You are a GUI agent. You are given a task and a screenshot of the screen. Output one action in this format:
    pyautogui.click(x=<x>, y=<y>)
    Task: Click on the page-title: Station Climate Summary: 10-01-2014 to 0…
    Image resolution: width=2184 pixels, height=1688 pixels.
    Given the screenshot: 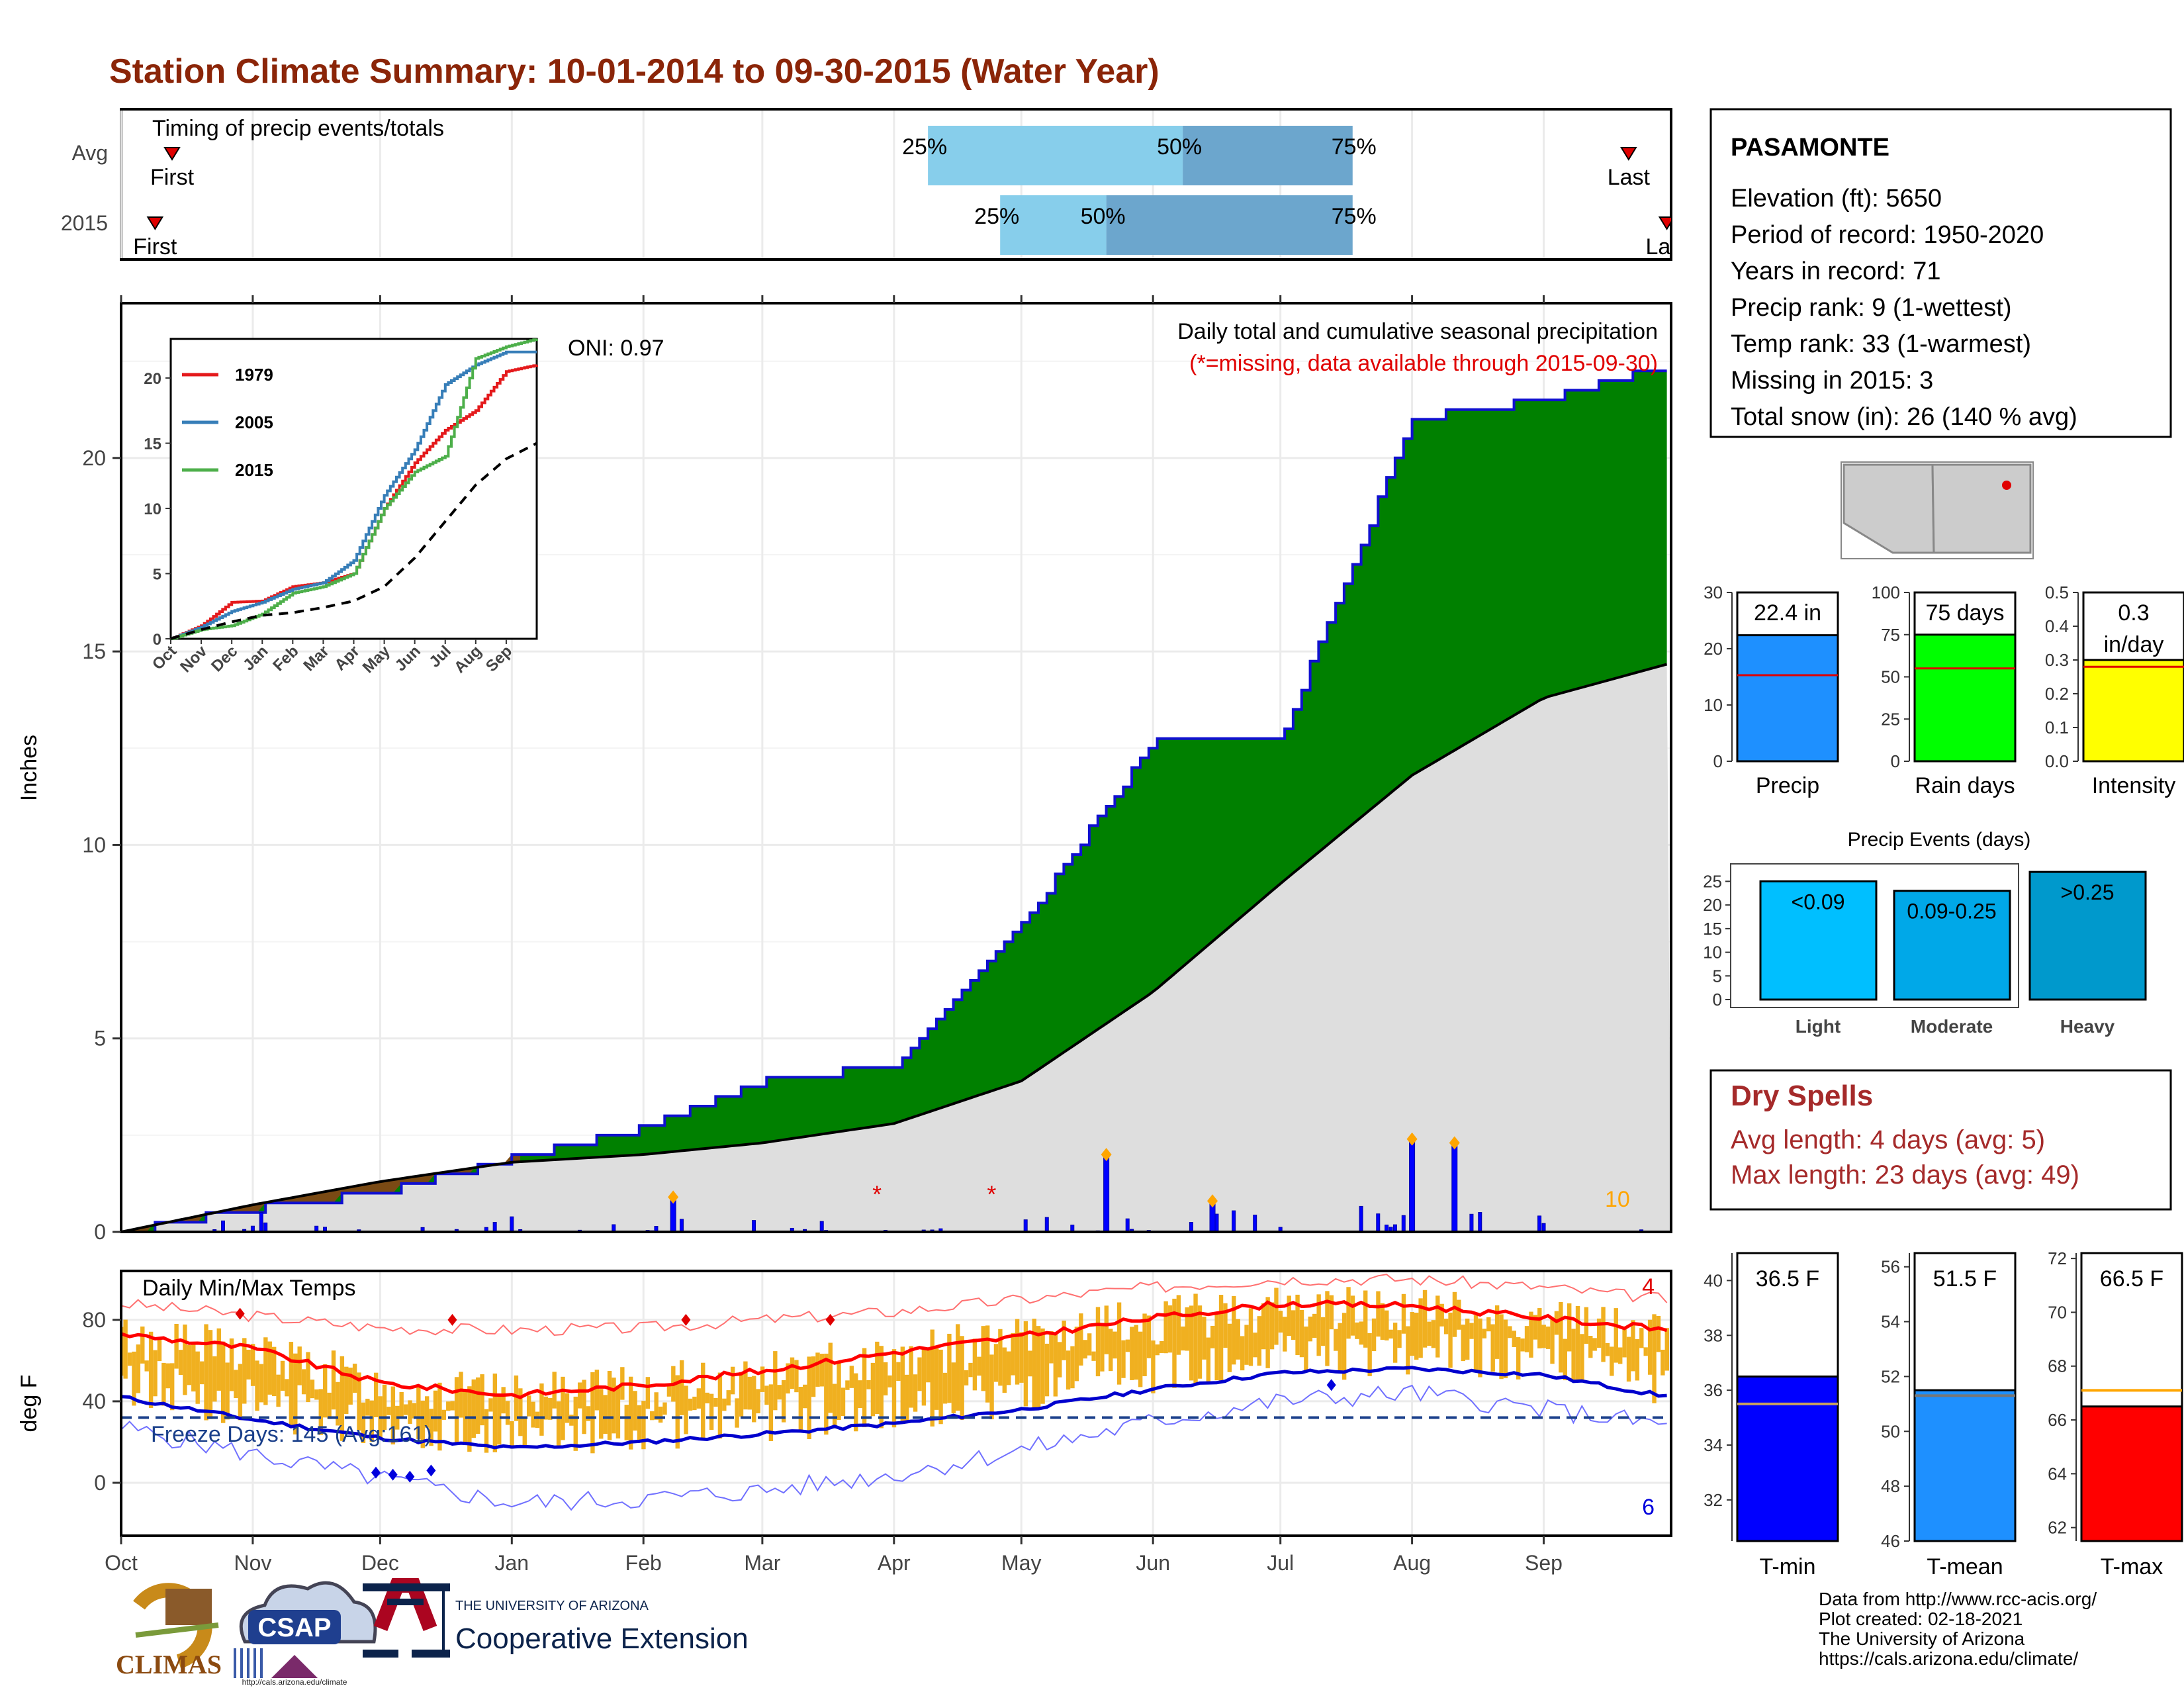 What is the action you would take?
    pyautogui.click(x=634, y=71)
    